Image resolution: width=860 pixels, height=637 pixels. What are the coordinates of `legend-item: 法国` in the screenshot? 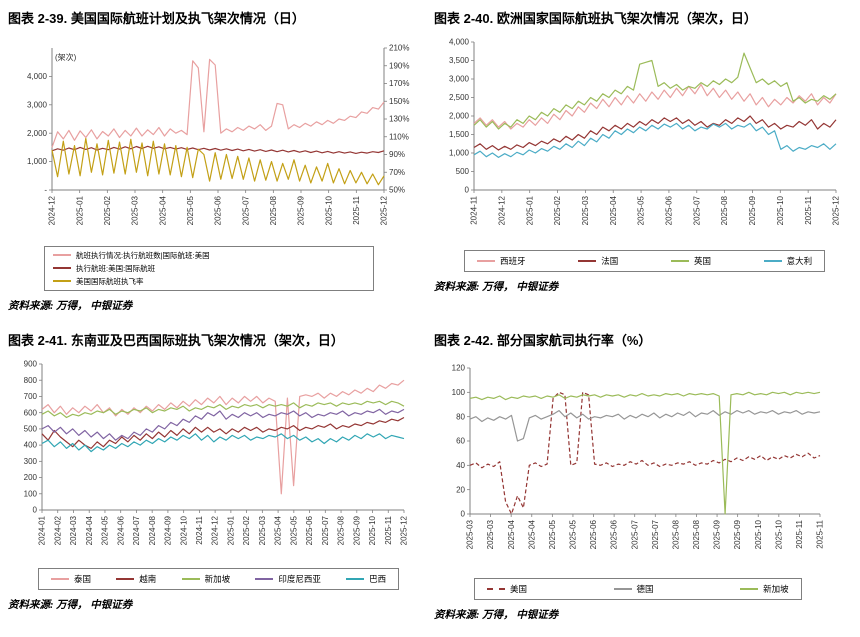 It's located at (598, 261).